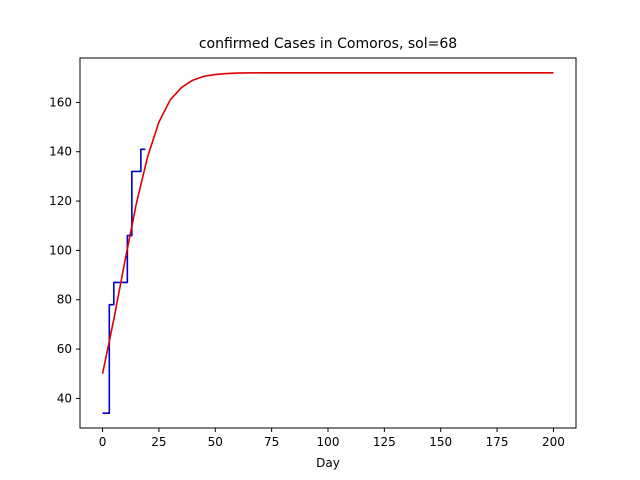 The height and width of the screenshot is (480, 640). What do you see at coordinates (64, 300) in the screenshot?
I see `y-tick-label: 80` at bounding box center [64, 300].